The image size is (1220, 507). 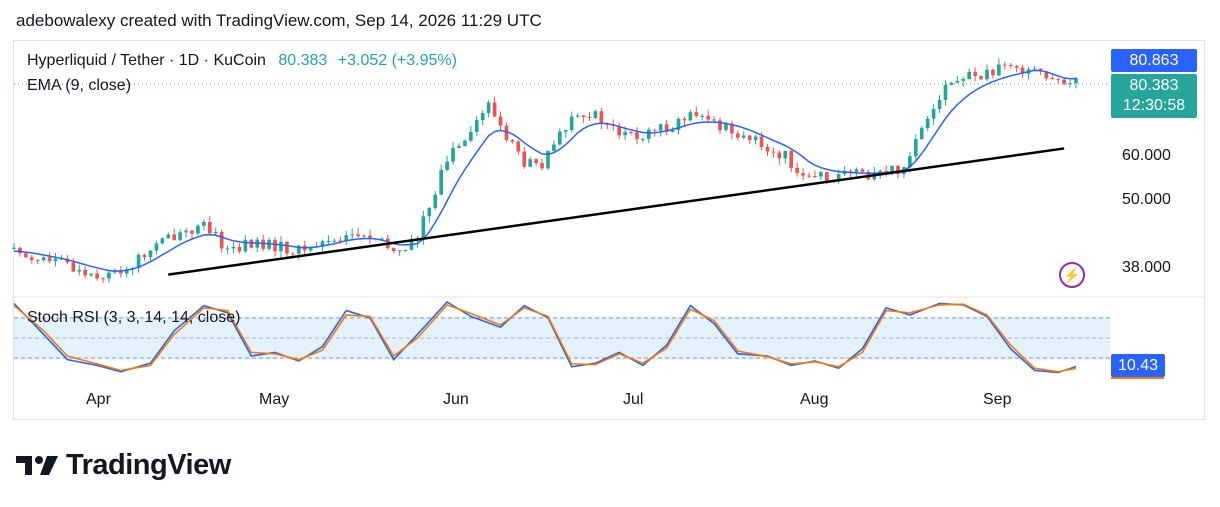 What do you see at coordinates (79, 85) in the screenshot?
I see `ema-legend: EMA (9, close)` at bounding box center [79, 85].